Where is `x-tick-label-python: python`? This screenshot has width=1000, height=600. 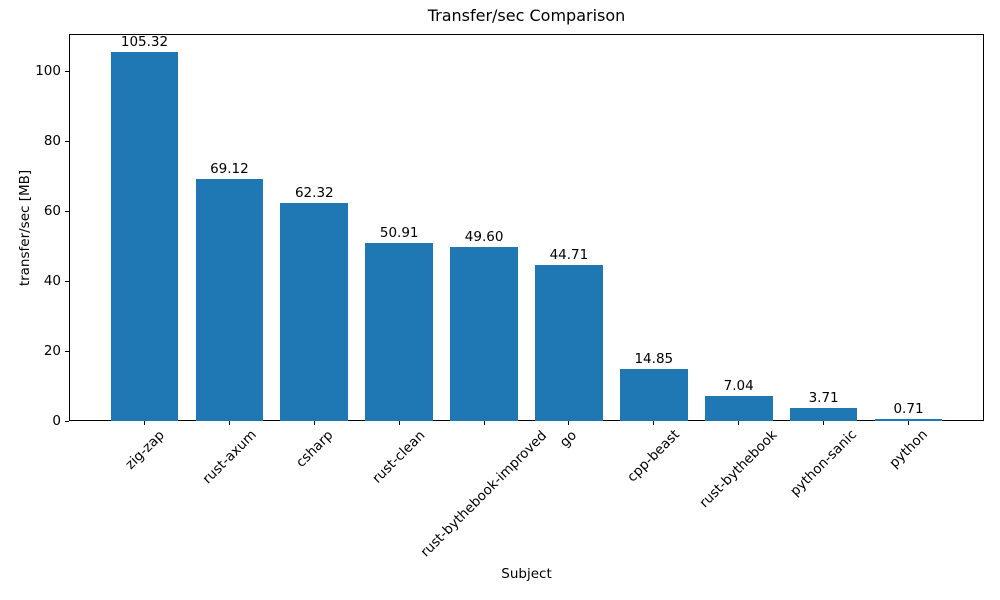
x-tick-label-python: python is located at coordinates (908, 449).